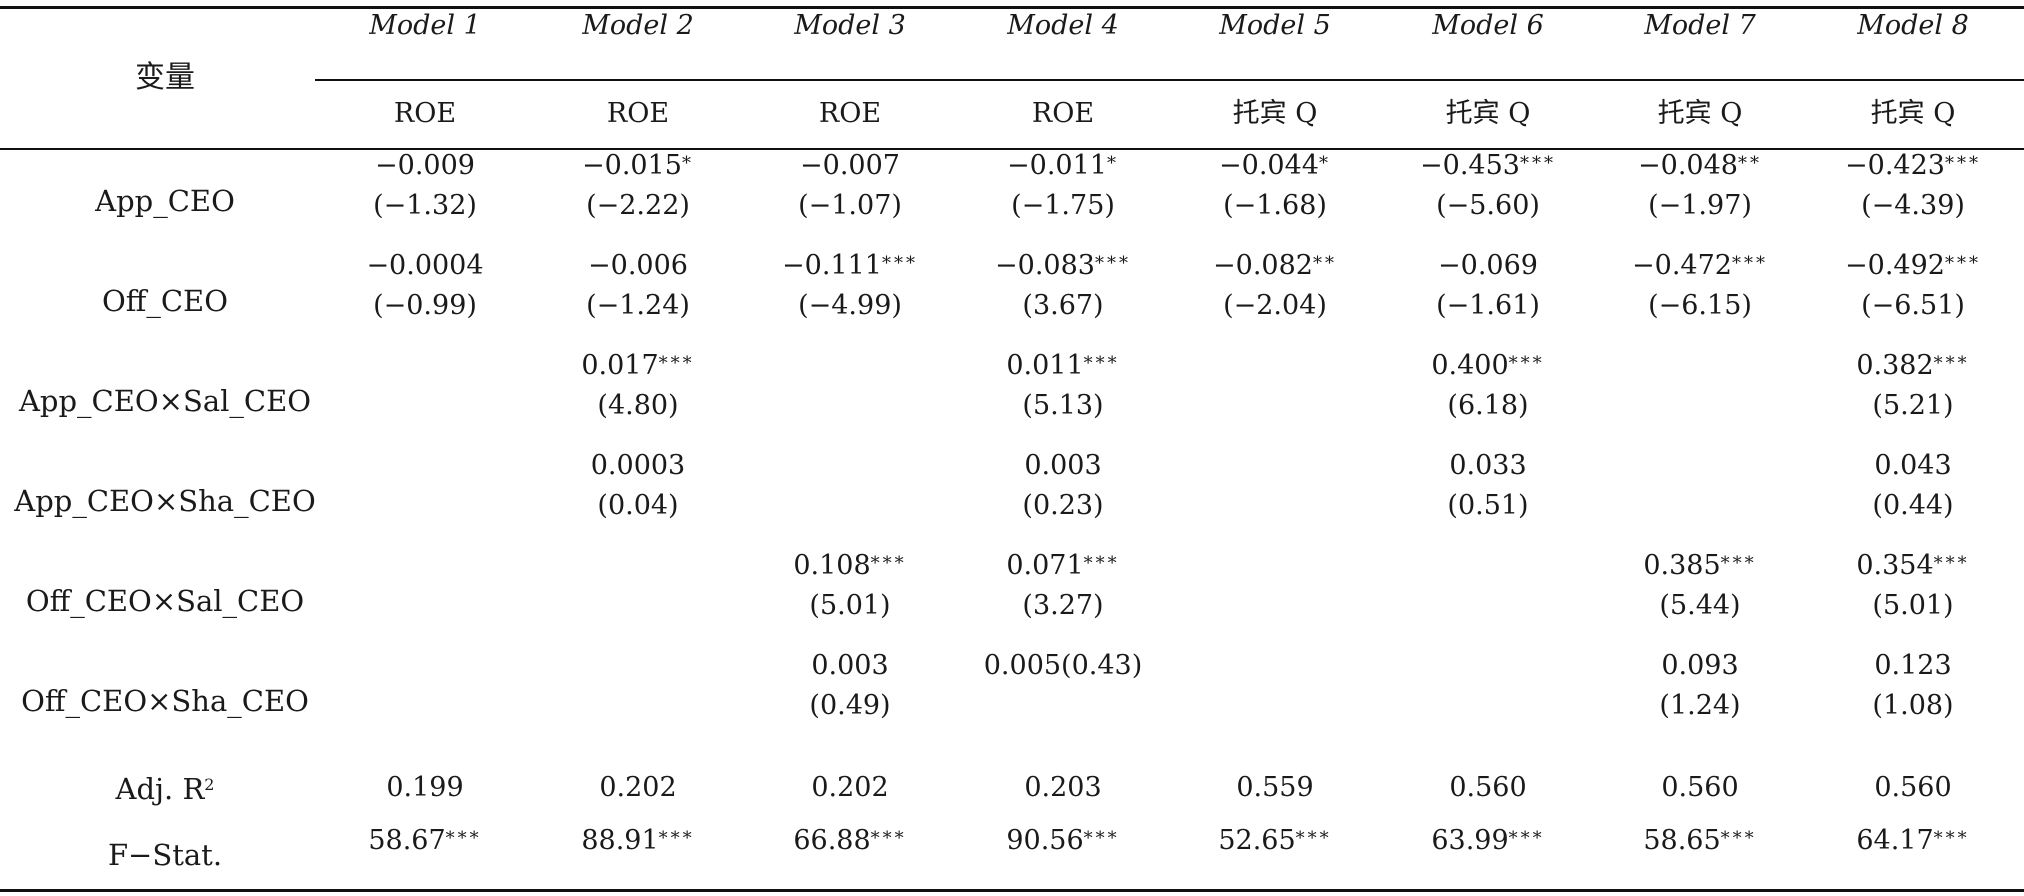 This screenshot has height=896, width=2024. I want to click on coefficient-value: 0.071, so click(1045, 565).